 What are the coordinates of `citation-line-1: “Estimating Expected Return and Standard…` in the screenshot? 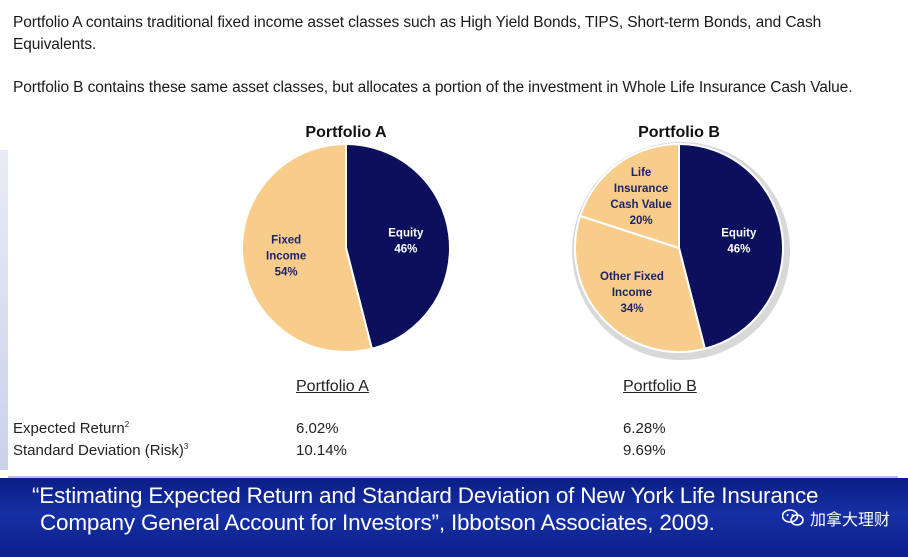 It's located at (425, 495).